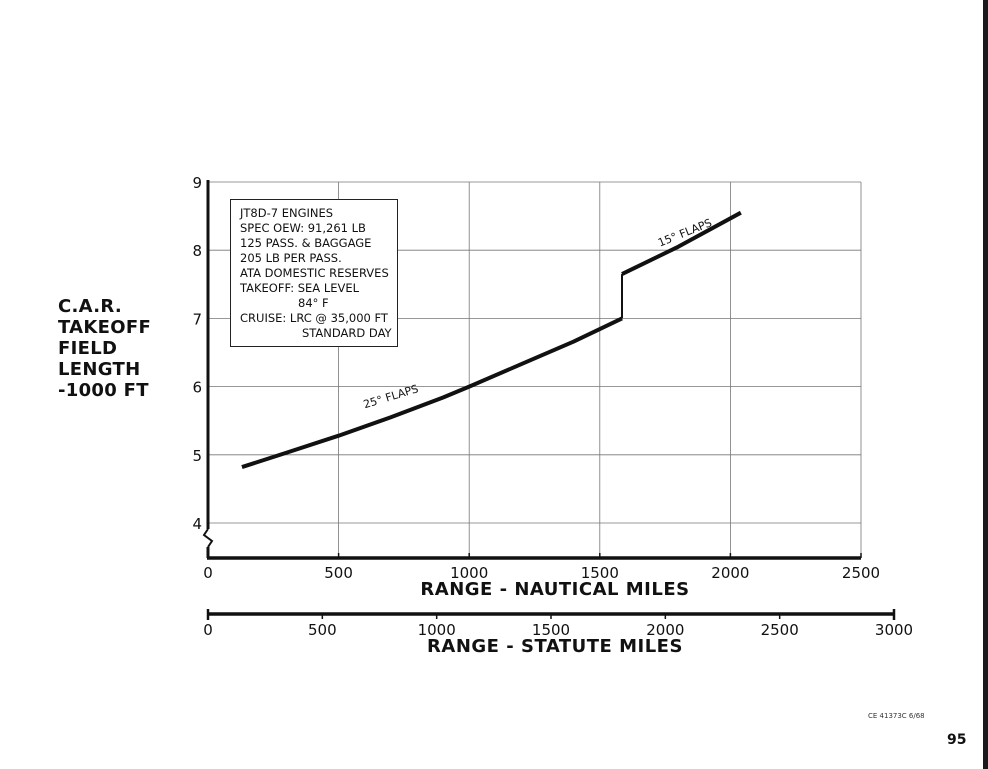  Describe the element at coordinates (600, 573) in the screenshot. I see `x-tick-label: 1500` at that location.